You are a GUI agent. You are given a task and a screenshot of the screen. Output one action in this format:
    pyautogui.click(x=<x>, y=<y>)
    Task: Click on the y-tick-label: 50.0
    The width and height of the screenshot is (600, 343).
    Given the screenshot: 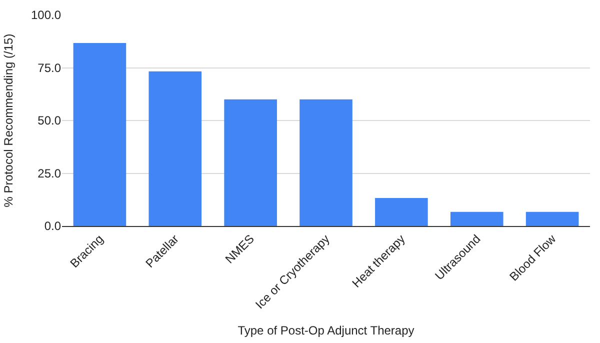 What is the action you would take?
    pyautogui.click(x=50, y=121)
    